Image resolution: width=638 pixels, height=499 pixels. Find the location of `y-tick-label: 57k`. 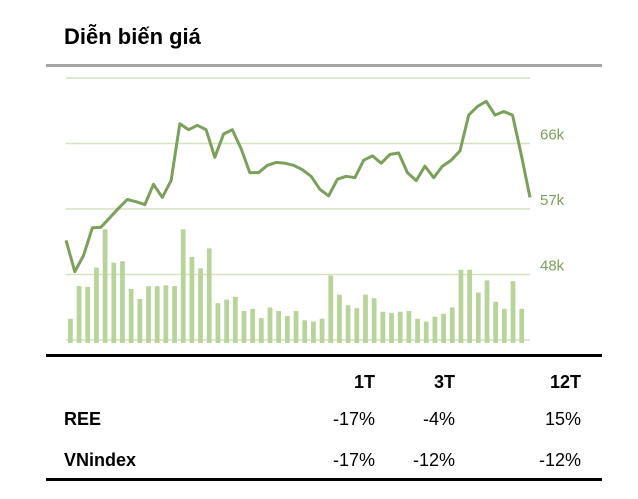

y-tick-label: 57k is located at coordinates (552, 200).